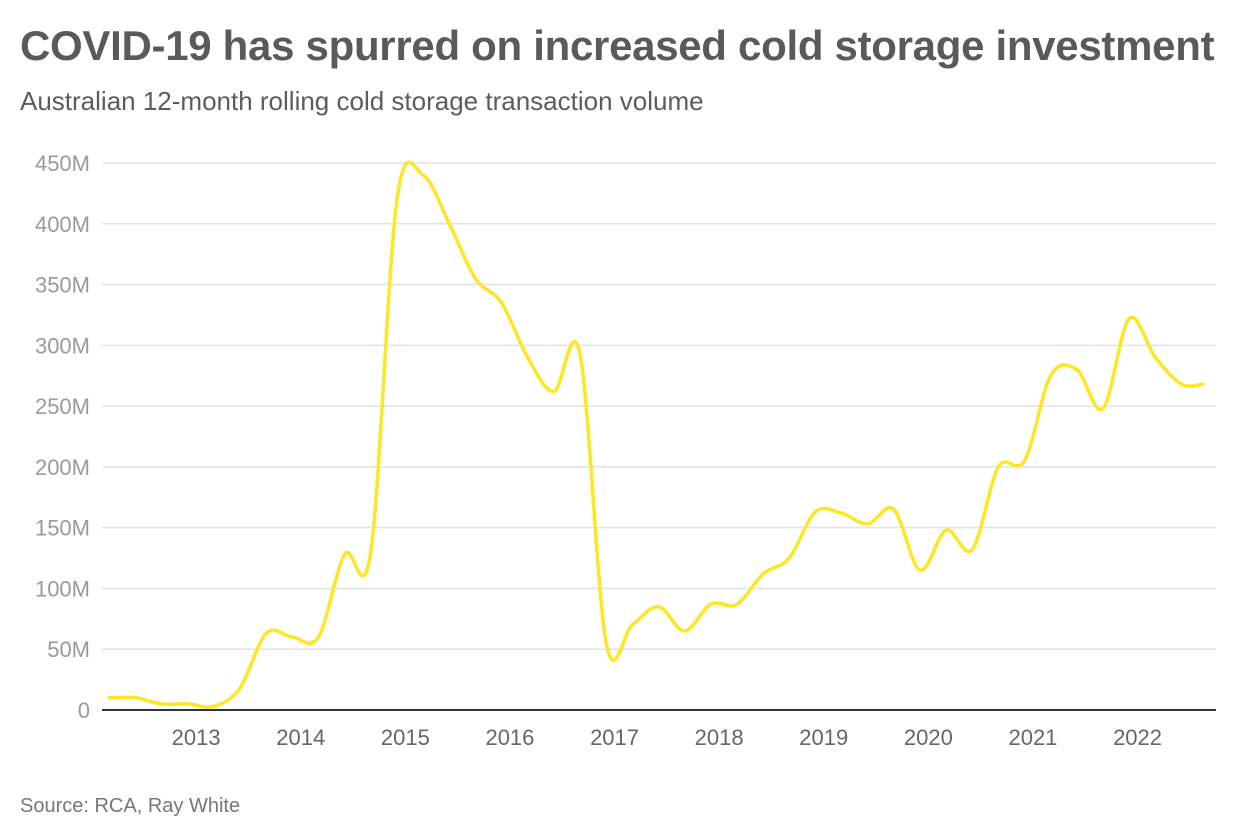 The height and width of the screenshot is (840, 1240). Describe the element at coordinates (509, 737) in the screenshot. I see `x-tick-label: 2016` at that location.